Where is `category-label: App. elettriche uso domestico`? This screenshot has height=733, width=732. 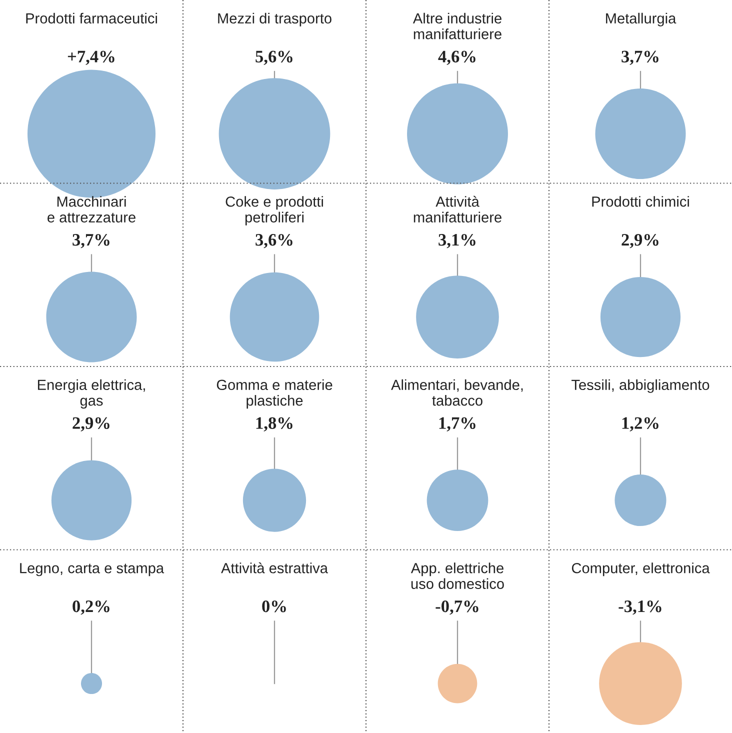 category-label: App. elettriche uso domestico is located at coordinates (457, 575).